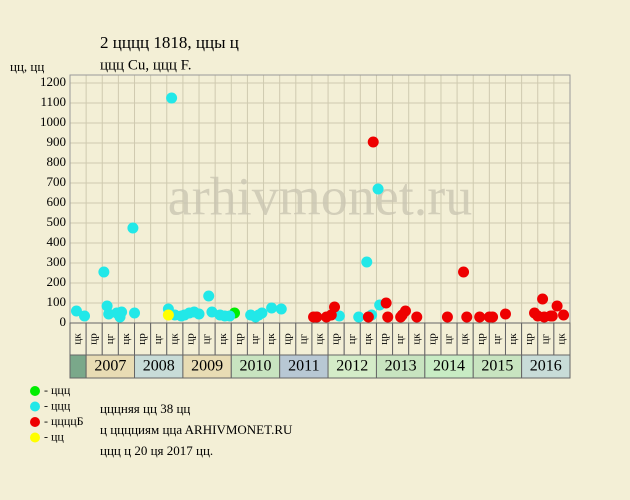 Image resolution: width=630 pixels, height=500 pixels. Describe the element at coordinates (57, 241) in the screenshot. I see `y-tick-label: 400` at that location.